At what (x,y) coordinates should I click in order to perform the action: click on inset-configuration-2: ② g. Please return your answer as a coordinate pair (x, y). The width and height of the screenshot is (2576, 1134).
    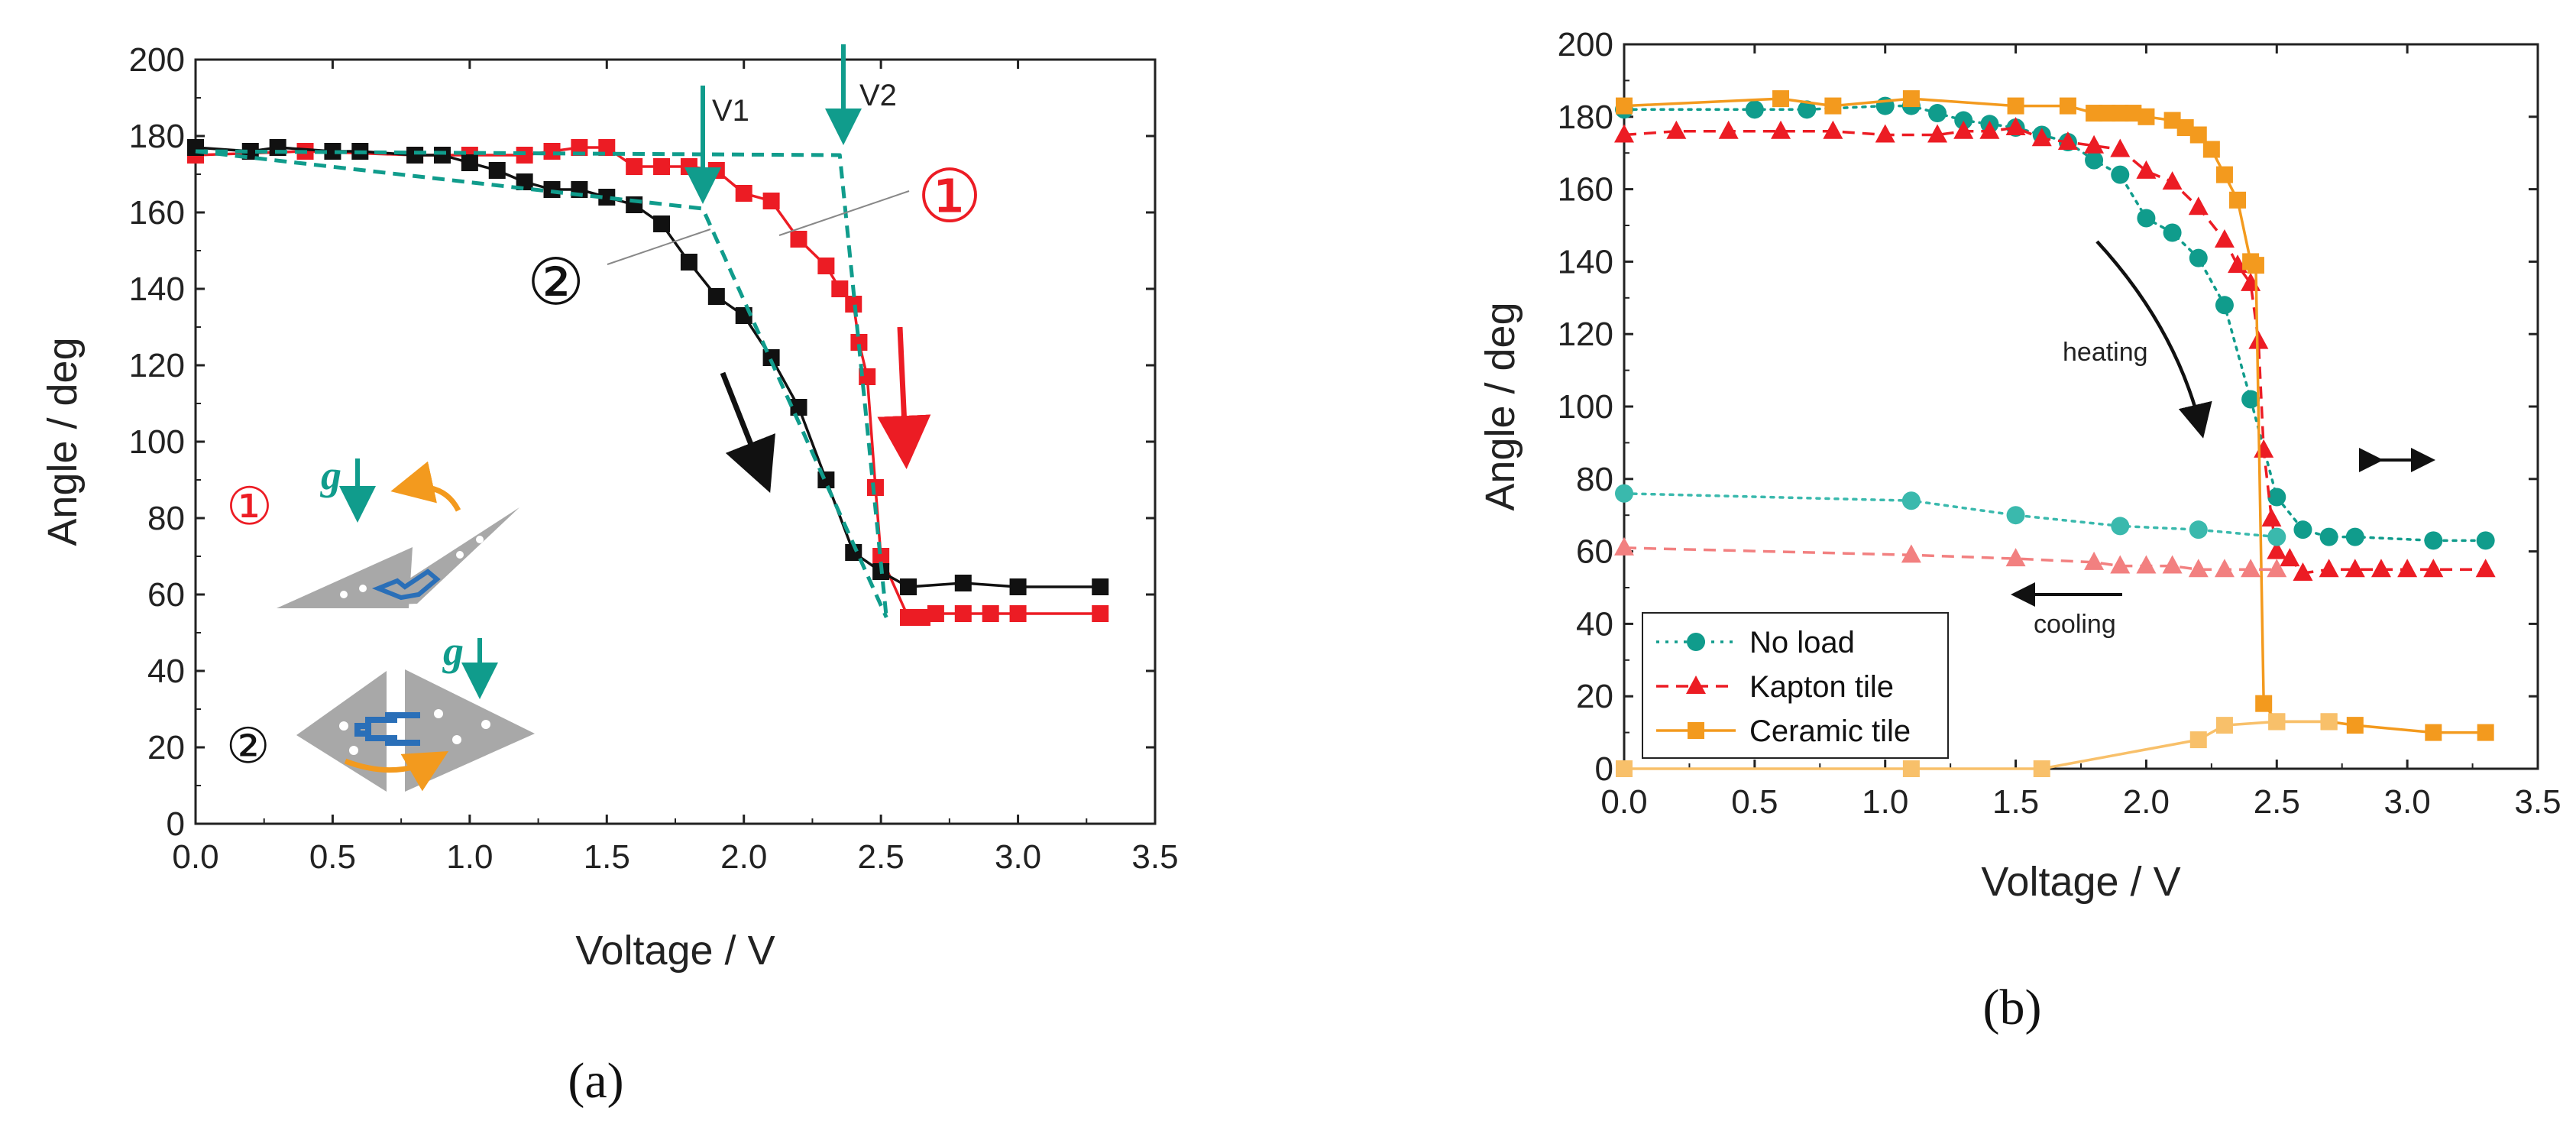
    Looking at the image, I should click on (380, 710).